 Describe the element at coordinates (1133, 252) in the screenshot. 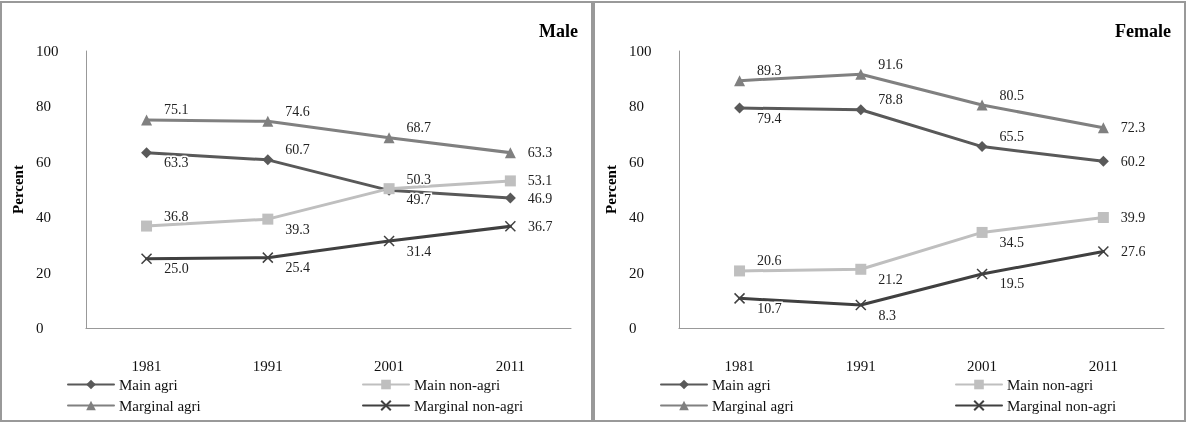

I see `data-label: 27.6` at that location.